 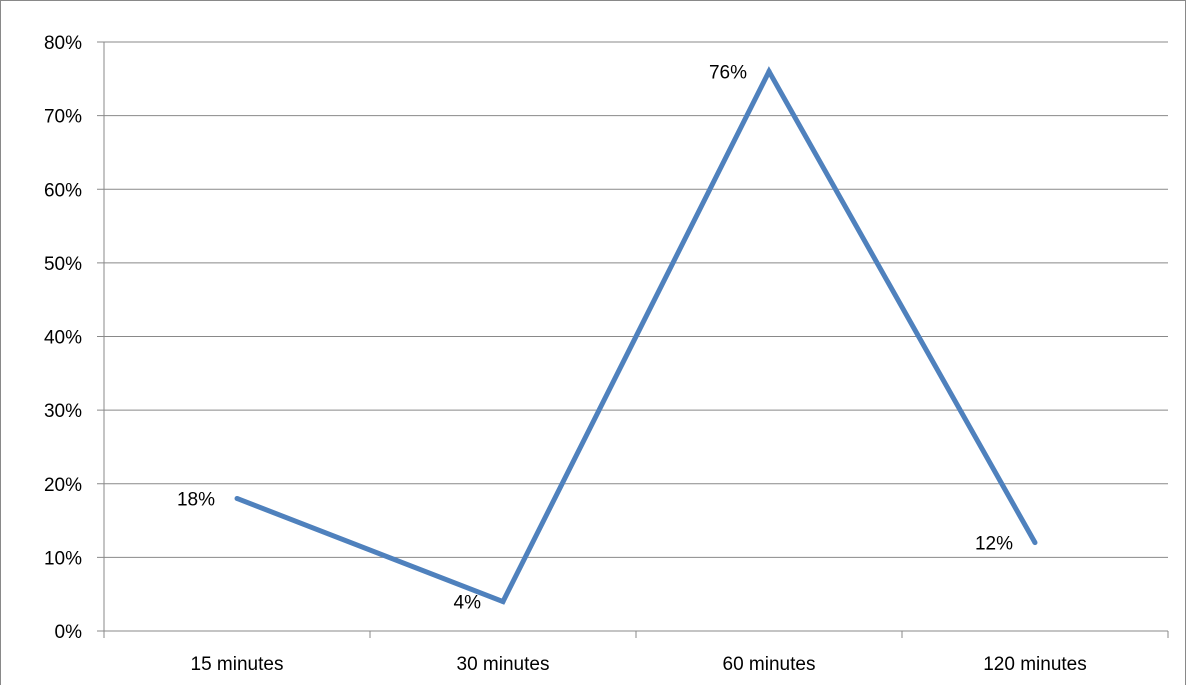 I want to click on data-label: 12%, so click(x=994, y=544).